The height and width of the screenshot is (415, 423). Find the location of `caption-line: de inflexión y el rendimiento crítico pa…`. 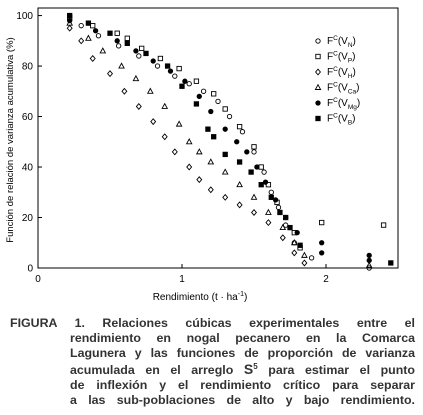

caption-line: de inflexión y el rendimiento crítico pa… is located at coordinates (242, 384).